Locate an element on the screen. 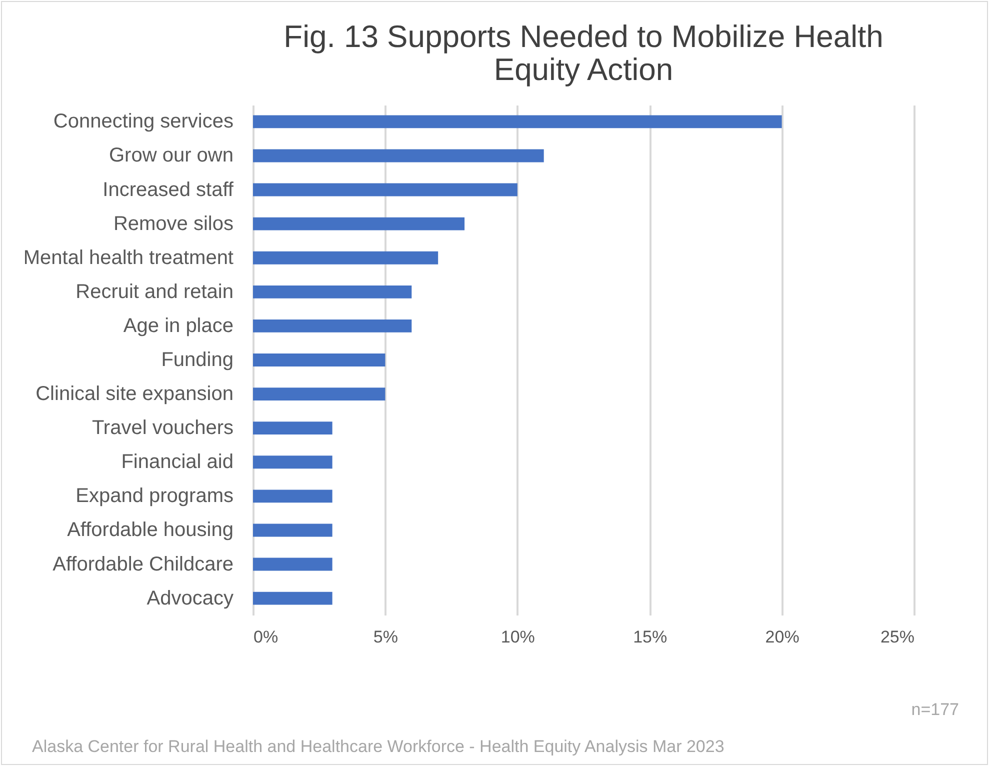 This screenshot has width=989, height=766. y-tick-label: Connecting services is located at coordinates (143, 121).